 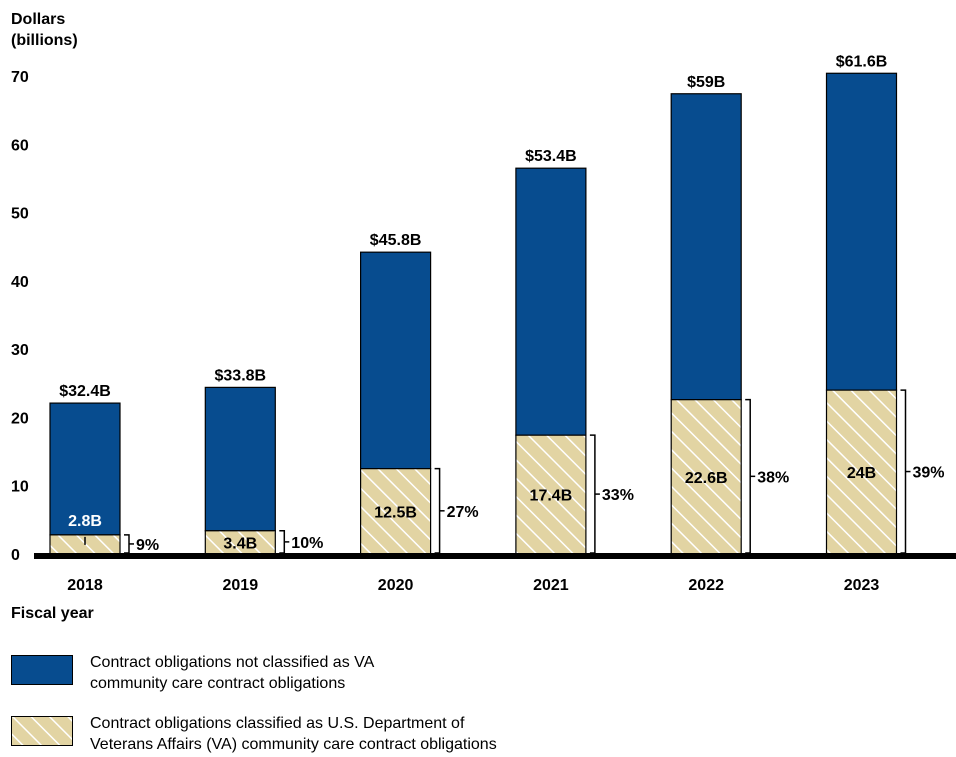 I want to click on y-tick-label: 50, so click(x=20, y=214).